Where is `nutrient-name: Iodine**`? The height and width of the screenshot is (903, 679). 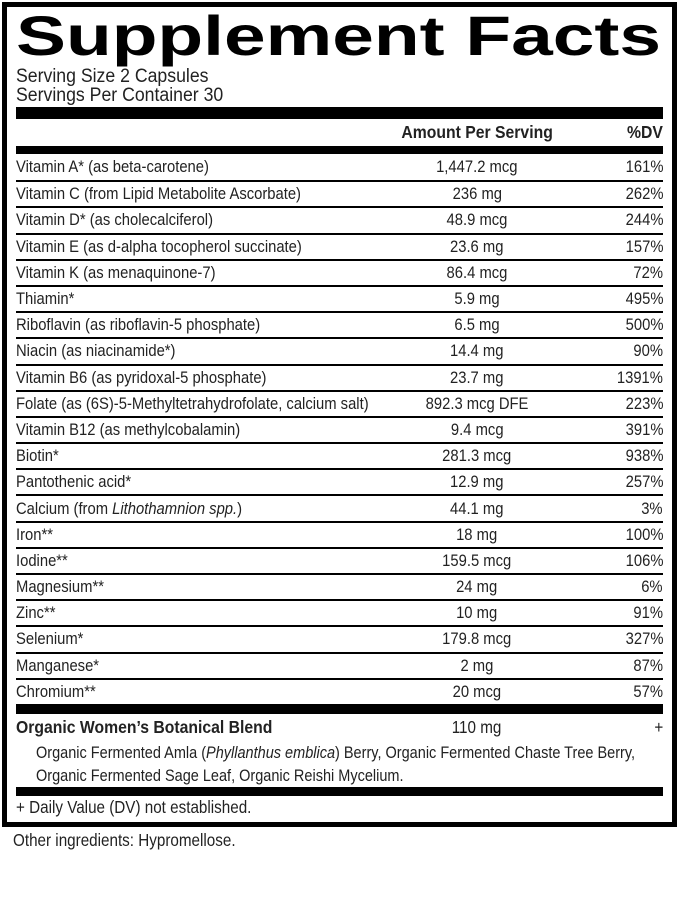
nutrient-name: Iodine** is located at coordinates (196, 561).